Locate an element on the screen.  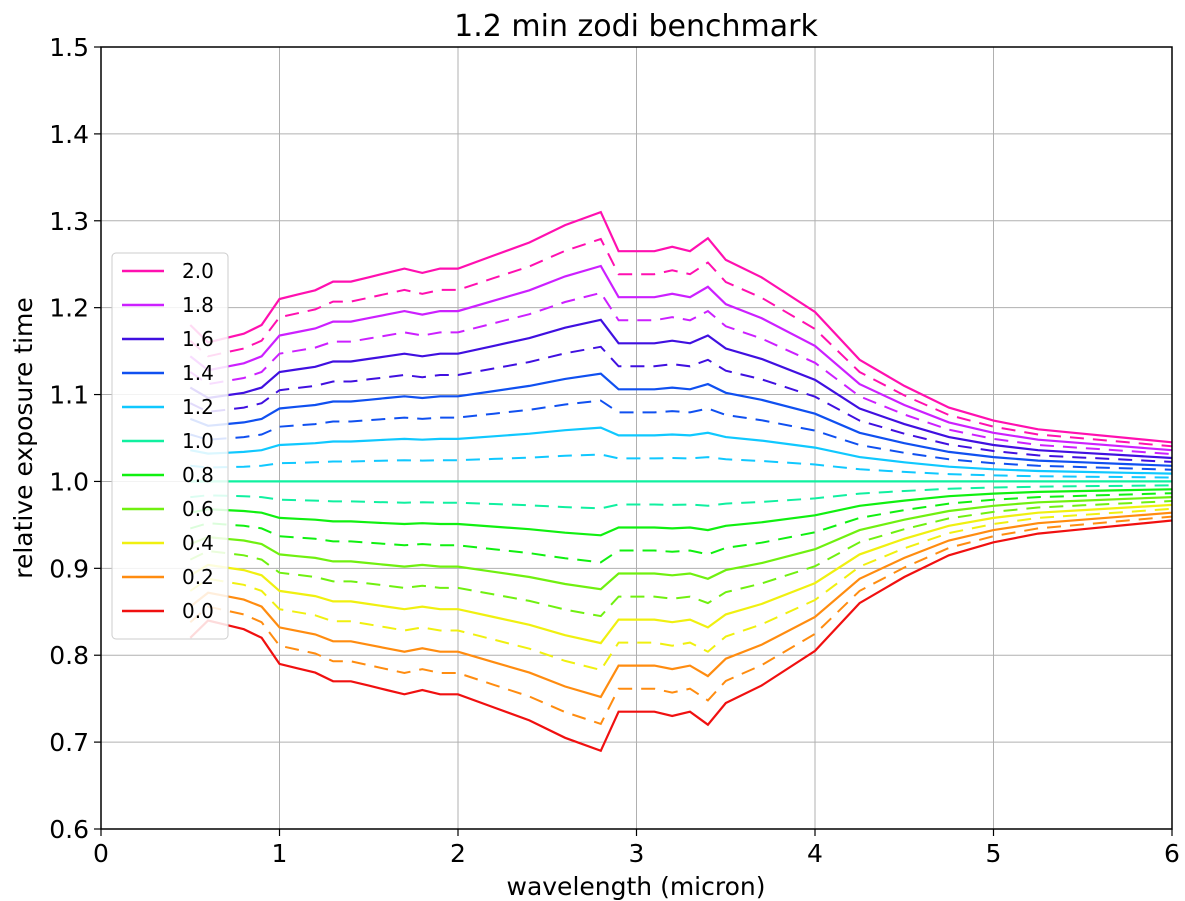
x-tick-label: 6 is located at coordinates (1172, 853).